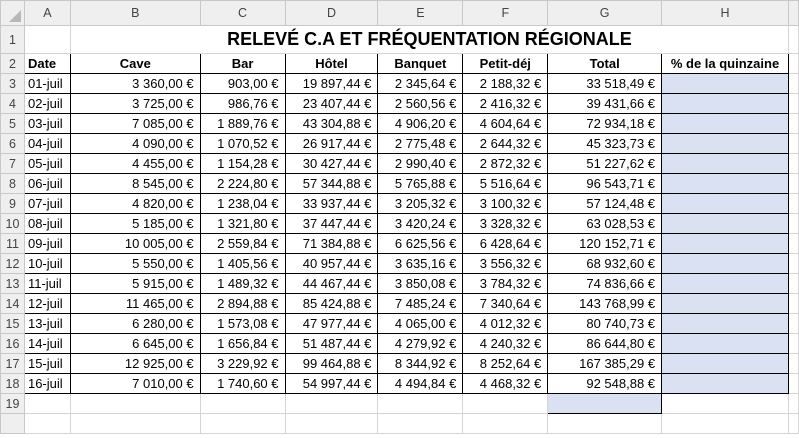 The image size is (799, 438). Describe the element at coordinates (505, 303) in the screenshot. I see `cell-petit-dej: 7 340,64 €` at that location.